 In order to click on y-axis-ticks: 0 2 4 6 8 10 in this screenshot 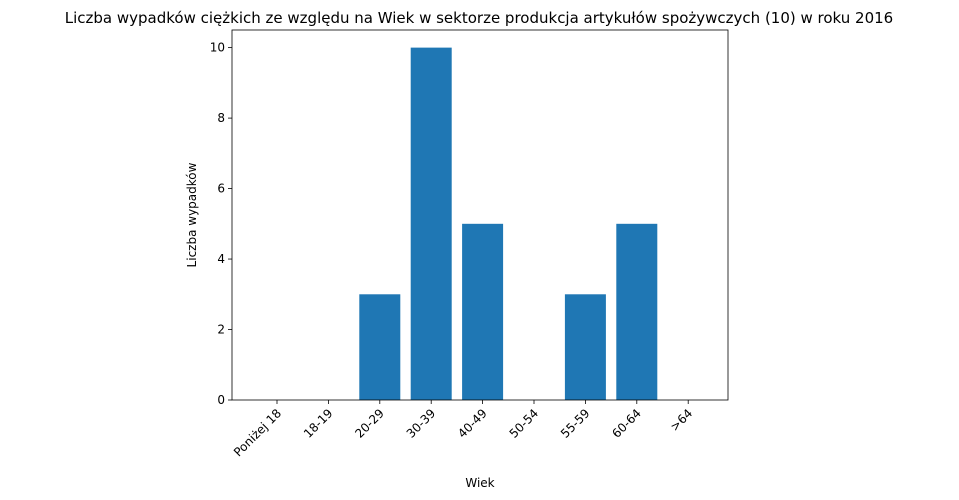, I will do `click(221, 224)`.